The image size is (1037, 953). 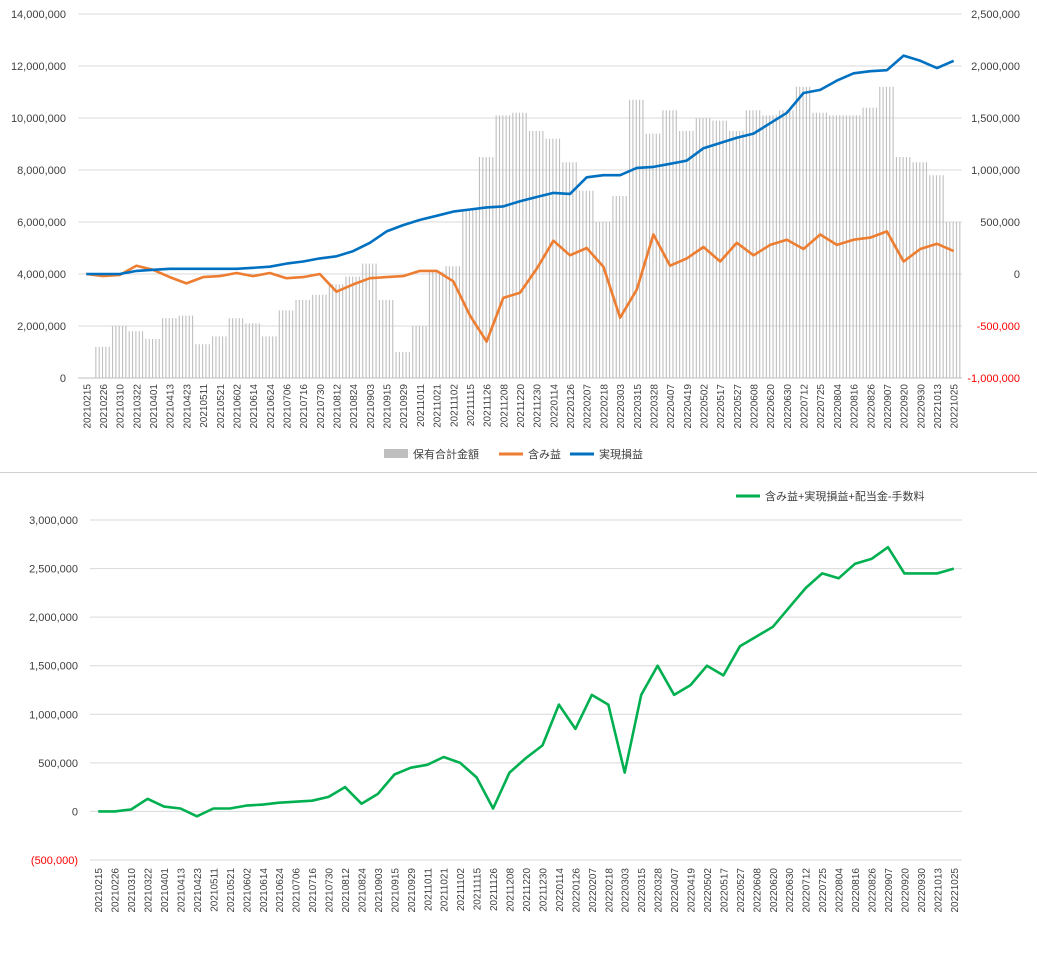 What do you see at coordinates (995, 67) in the screenshot?
I see `right-y-tick-label: 2,000,000` at bounding box center [995, 67].